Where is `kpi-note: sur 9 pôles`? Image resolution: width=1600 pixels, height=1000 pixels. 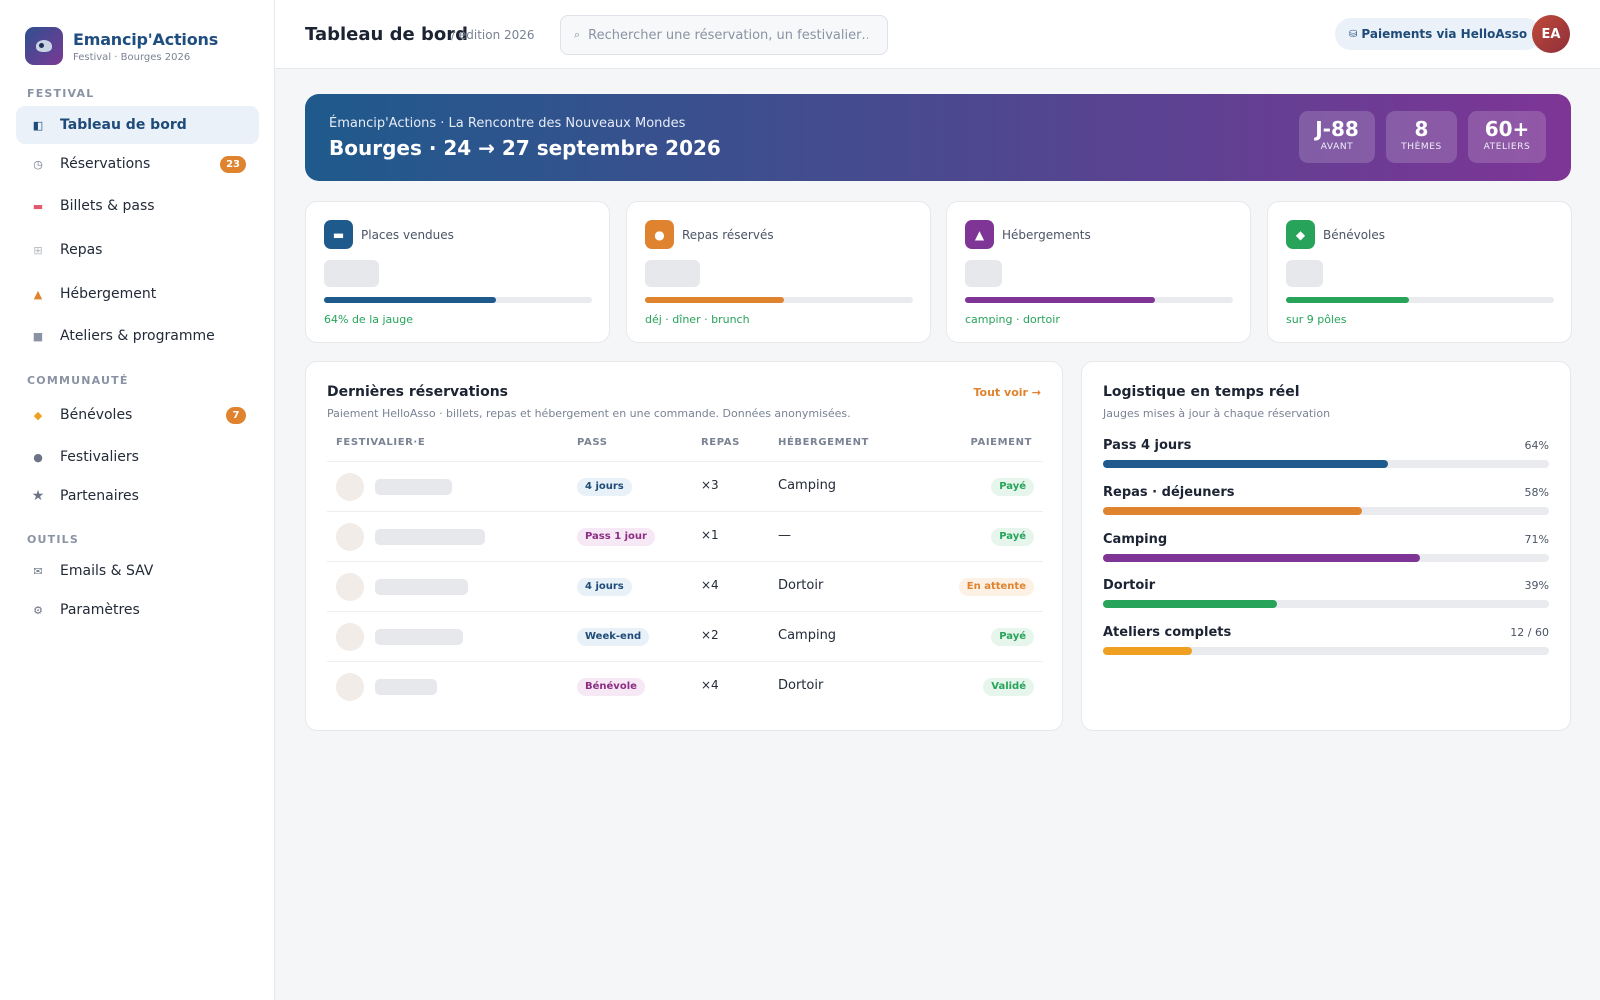 kpi-note: sur 9 pôles is located at coordinates (1316, 319).